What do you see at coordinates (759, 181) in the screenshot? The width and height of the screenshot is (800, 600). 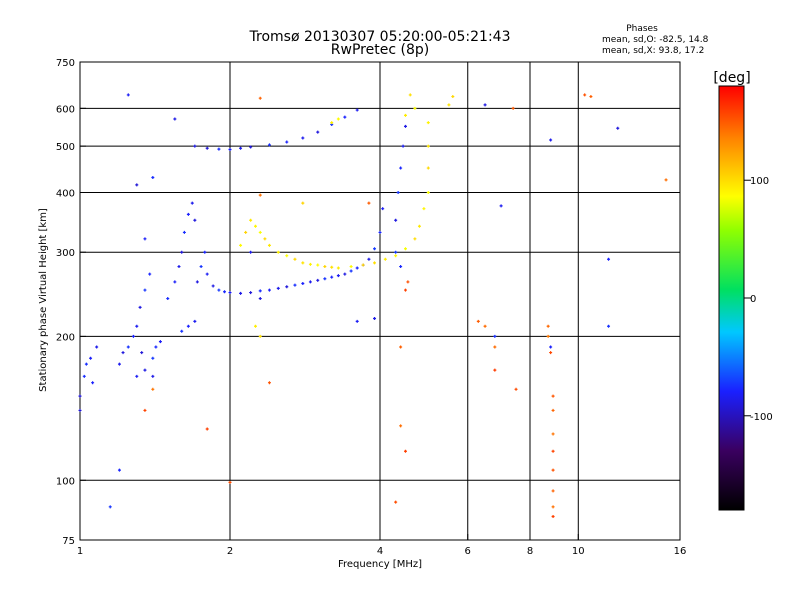 I see `colorbar-tick-label: 100` at bounding box center [759, 181].